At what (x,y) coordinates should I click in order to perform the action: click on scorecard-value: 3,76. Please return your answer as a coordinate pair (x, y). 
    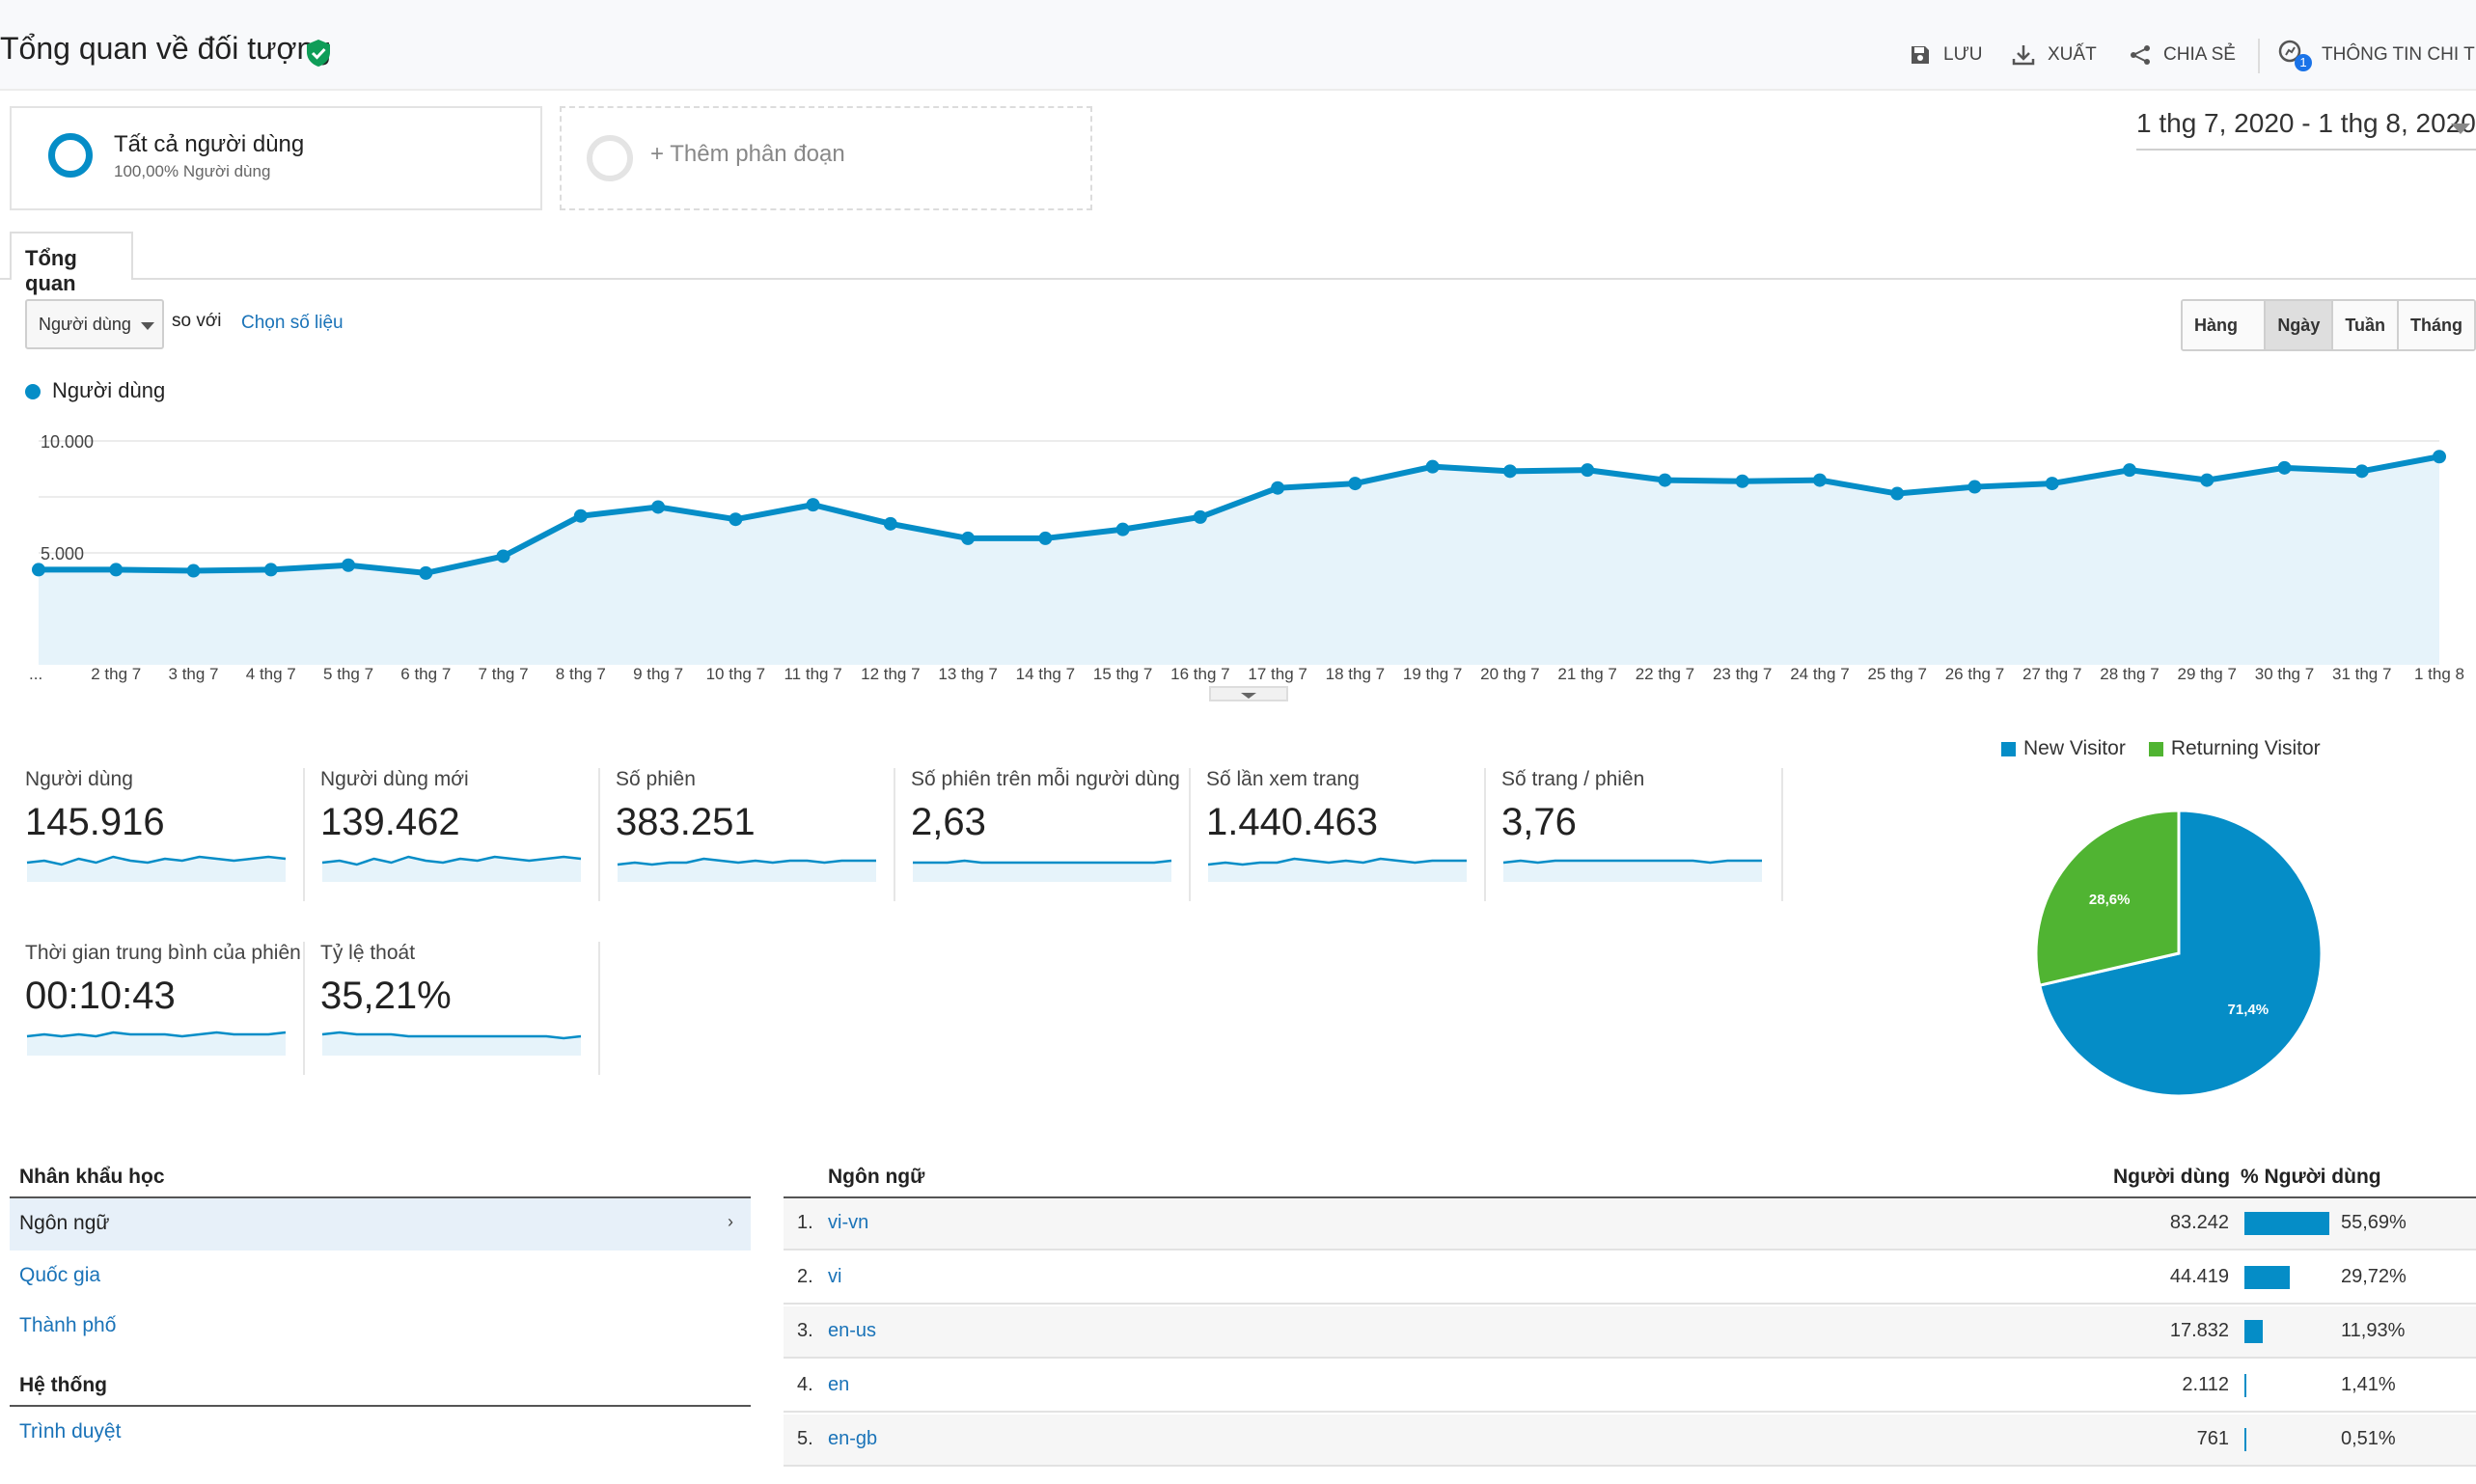
    Looking at the image, I should click on (1539, 822).